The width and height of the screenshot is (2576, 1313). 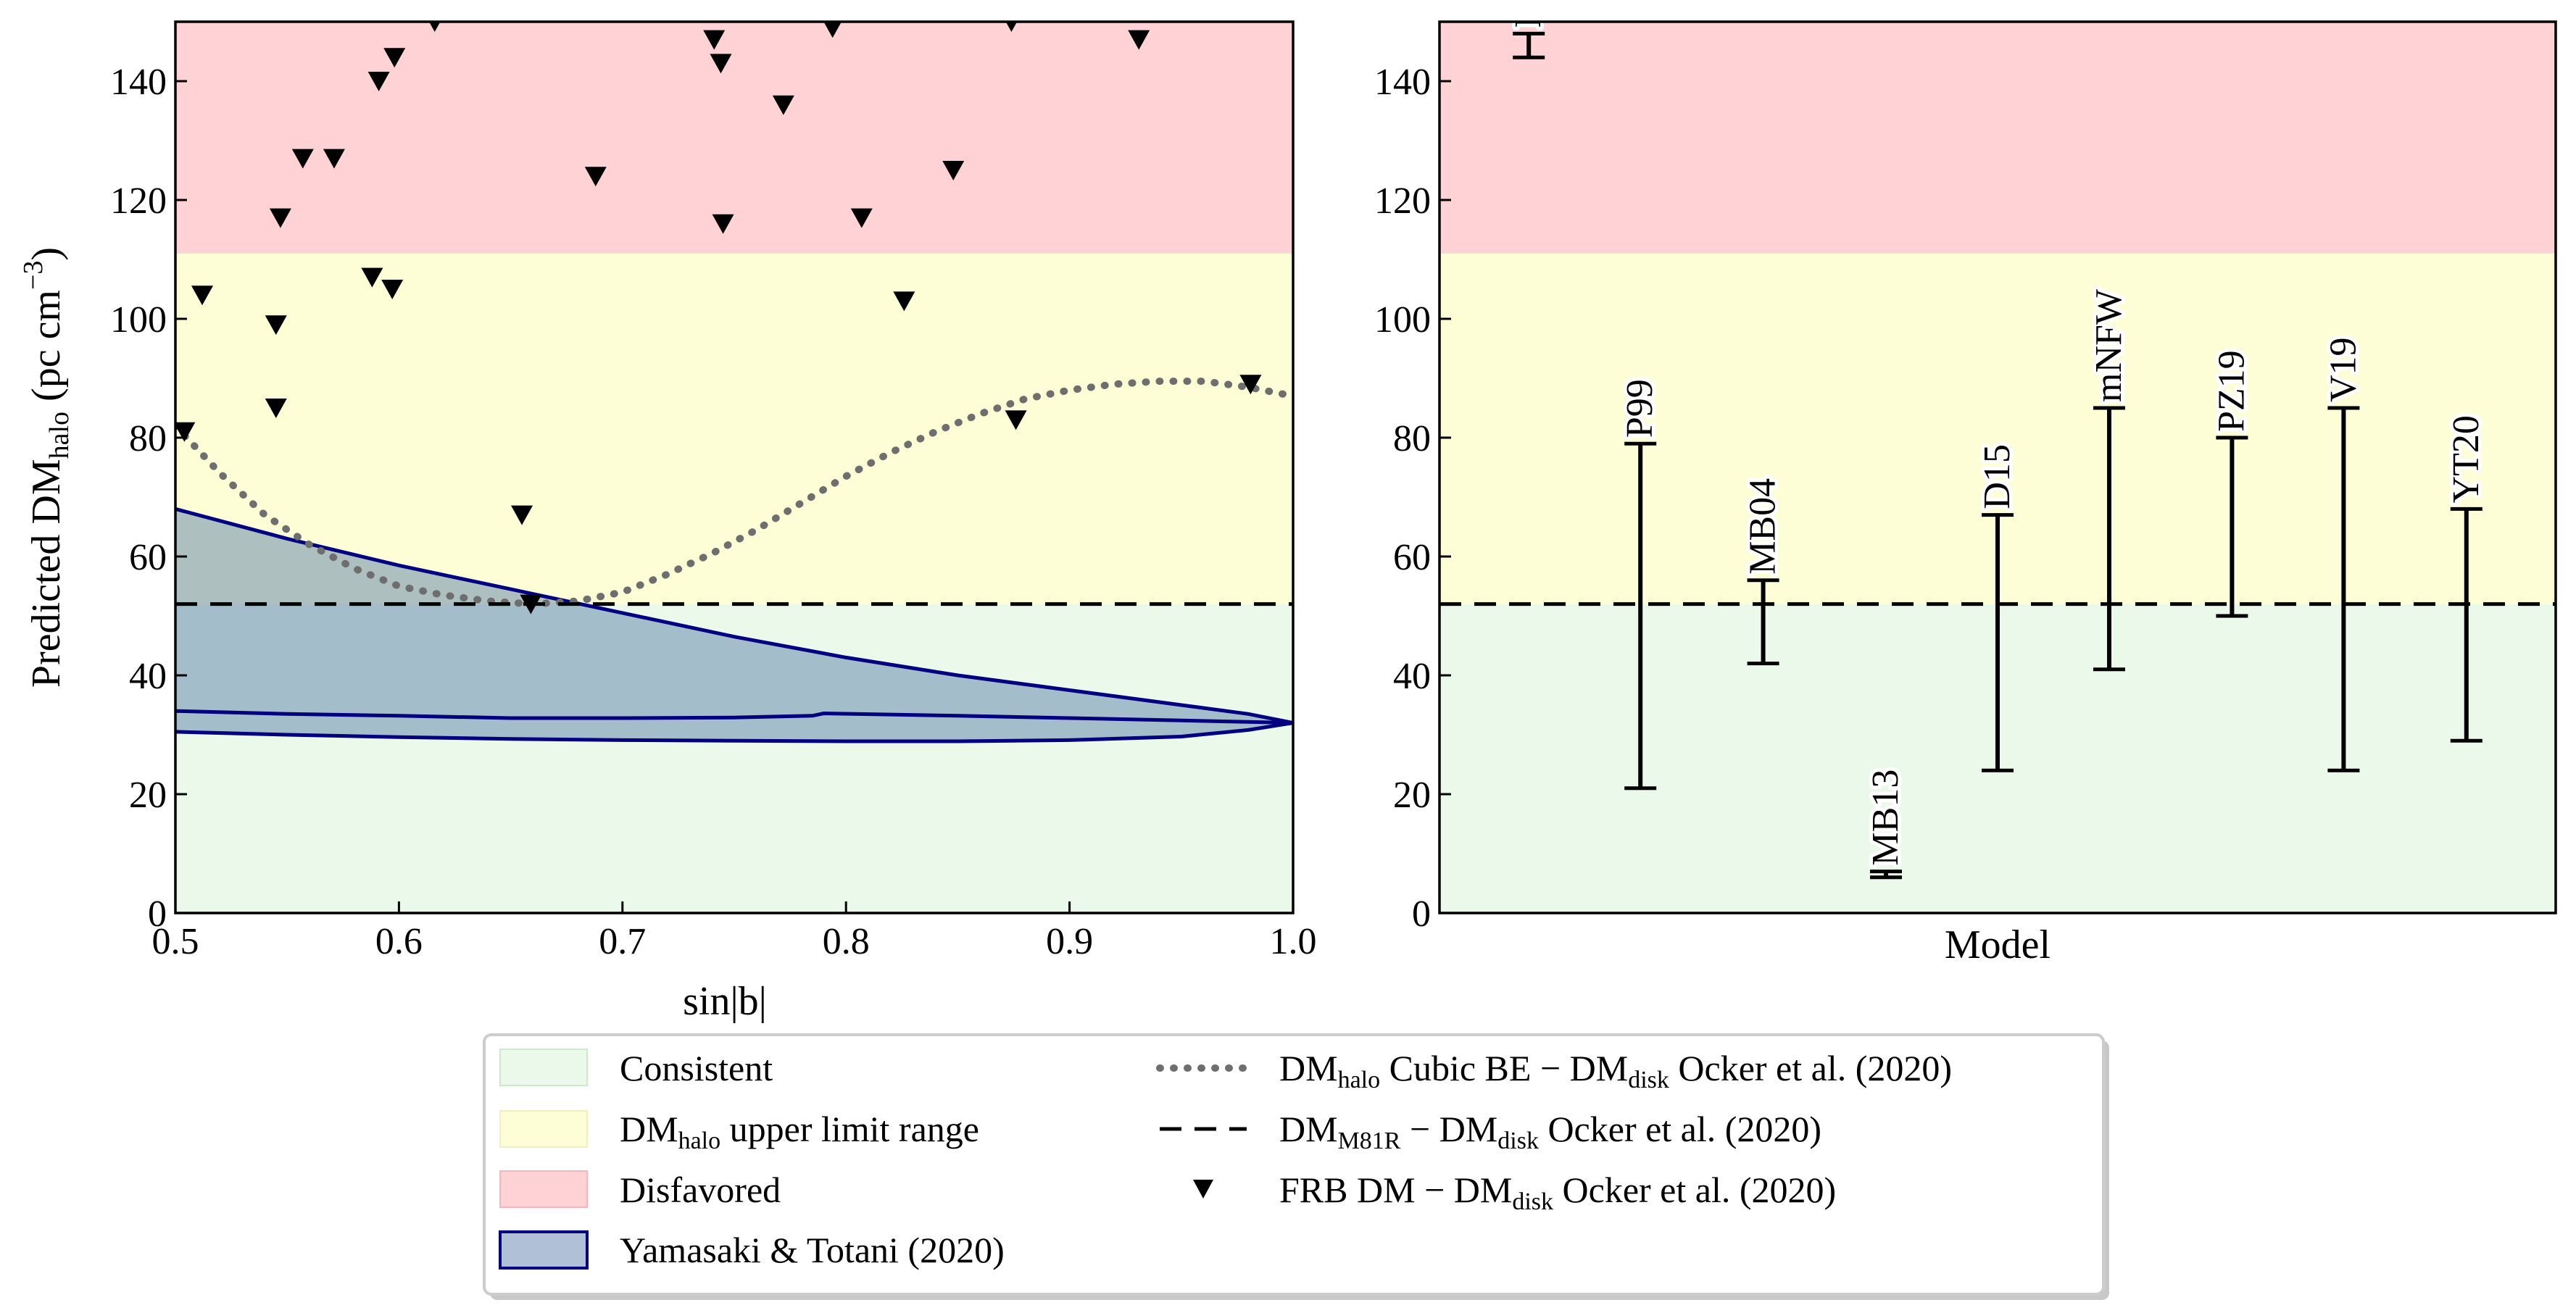 I want to click on right-y-tick-label: 0, so click(x=1421, y=914).